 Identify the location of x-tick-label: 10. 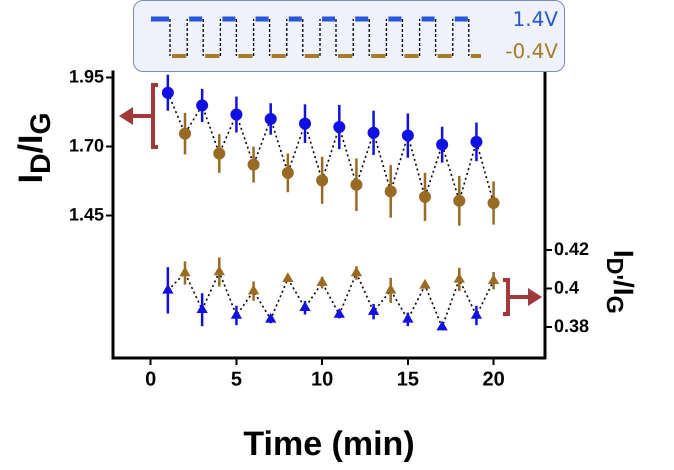
(322, 379).